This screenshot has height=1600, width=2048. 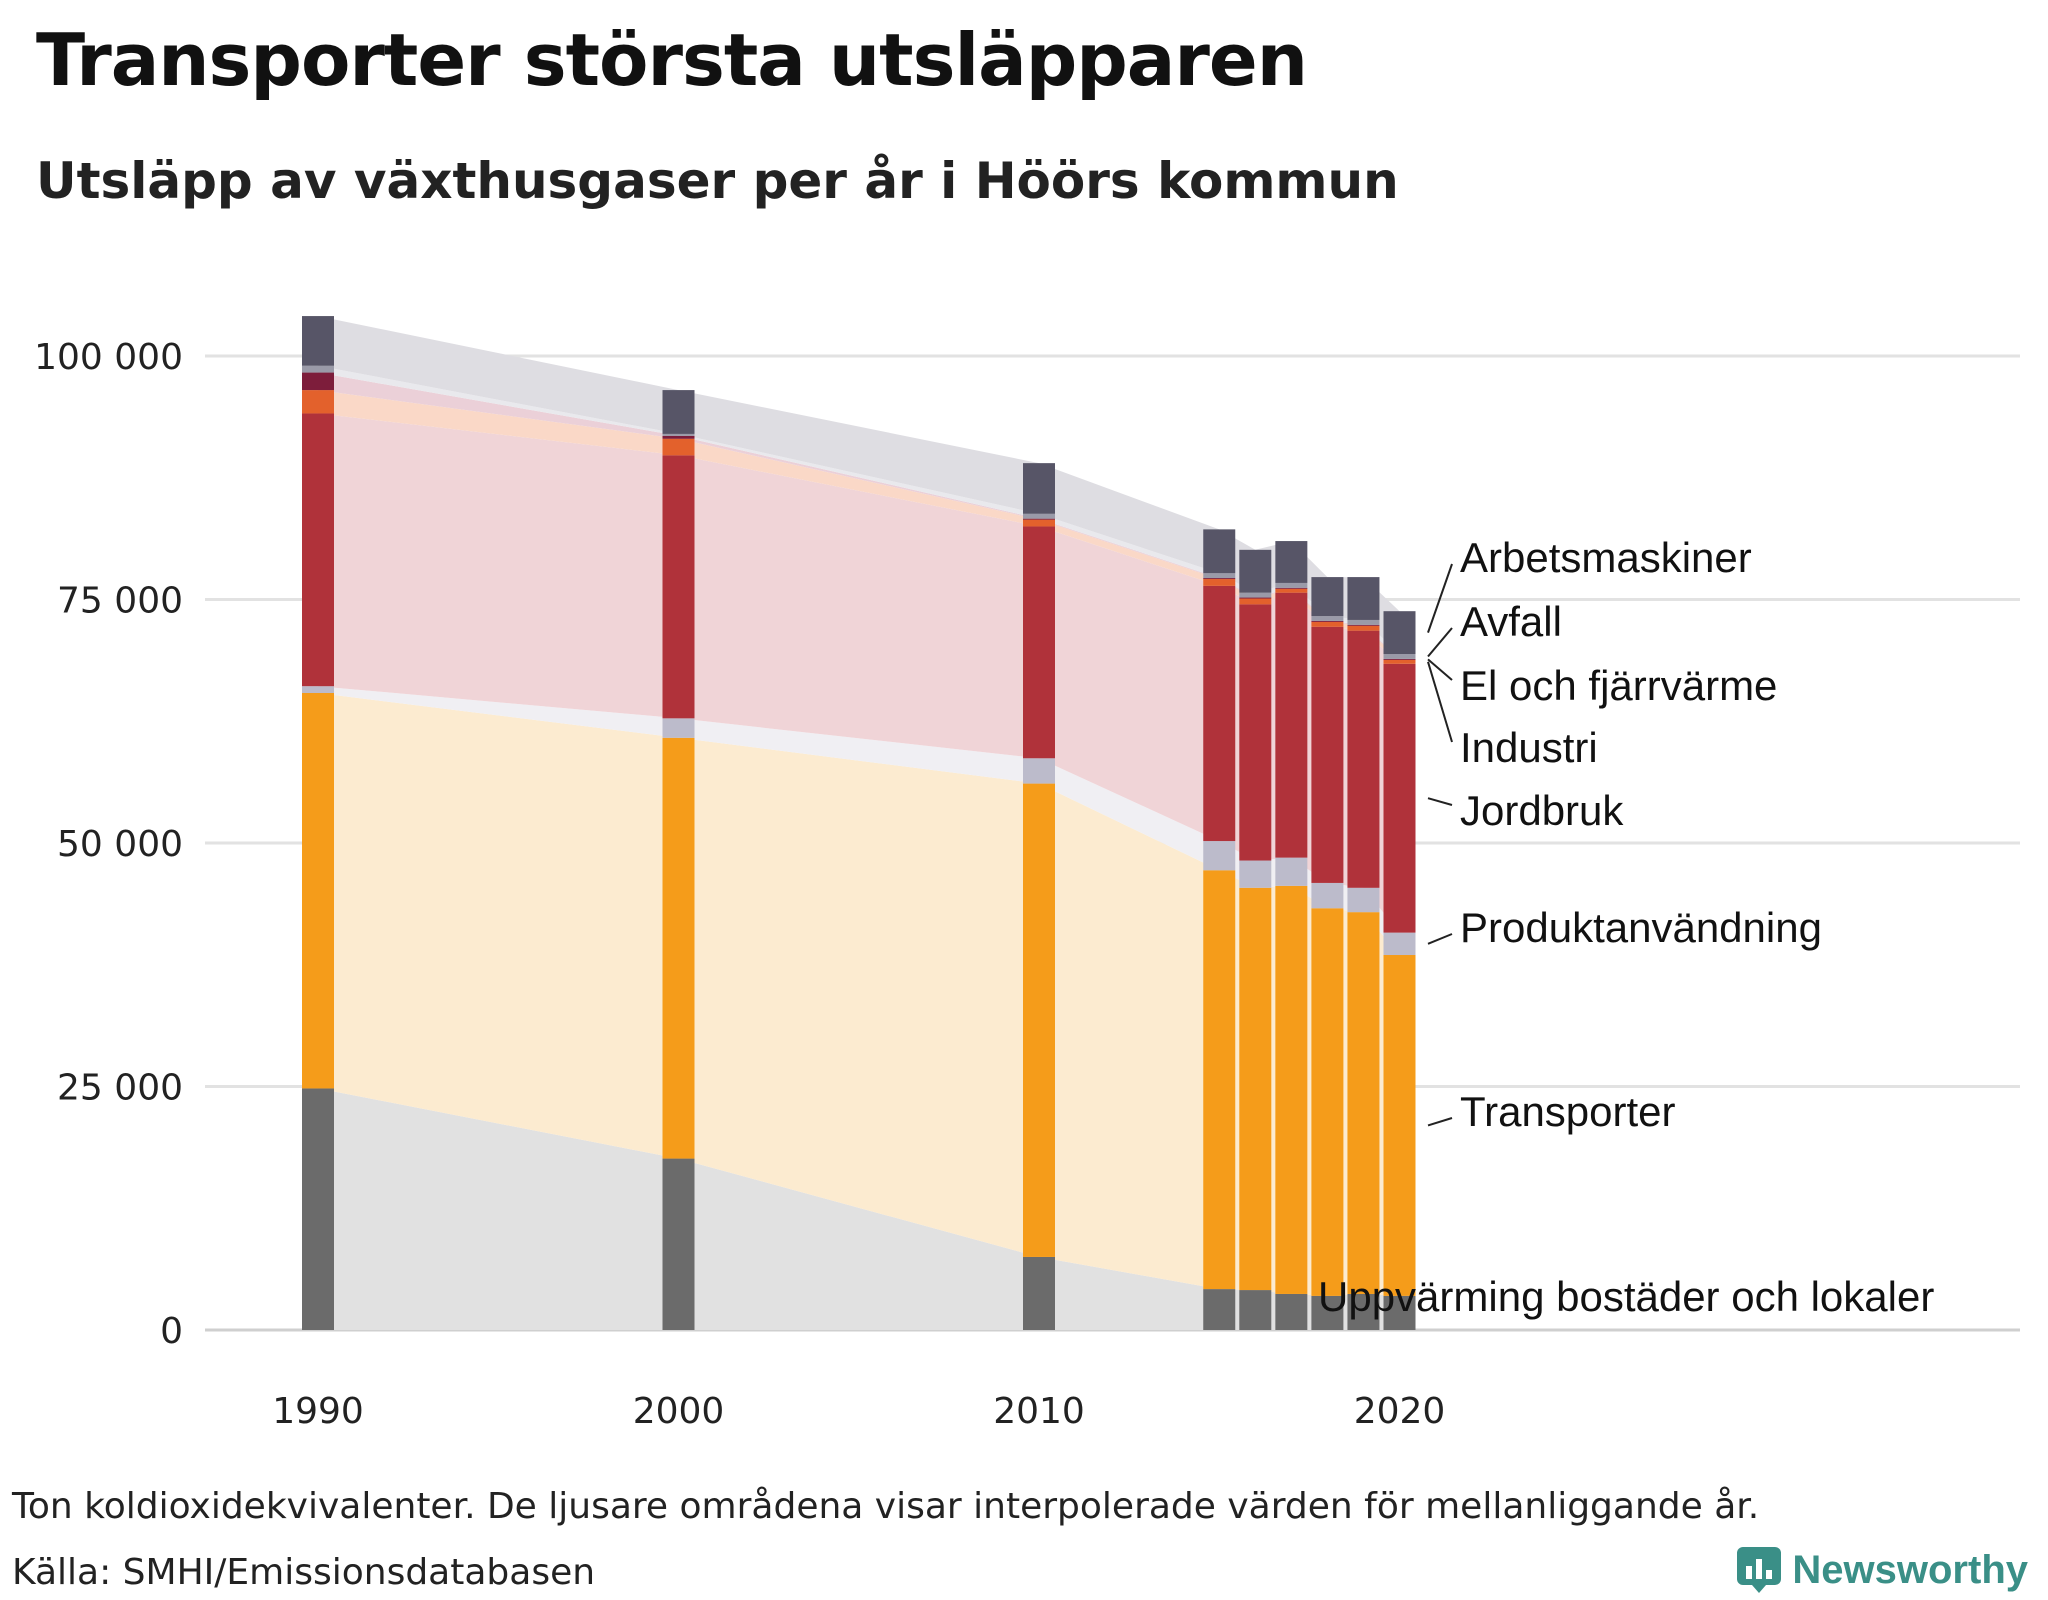 I want to click on brand-logo: Newsworthy, so click(x=1882, y=1570).